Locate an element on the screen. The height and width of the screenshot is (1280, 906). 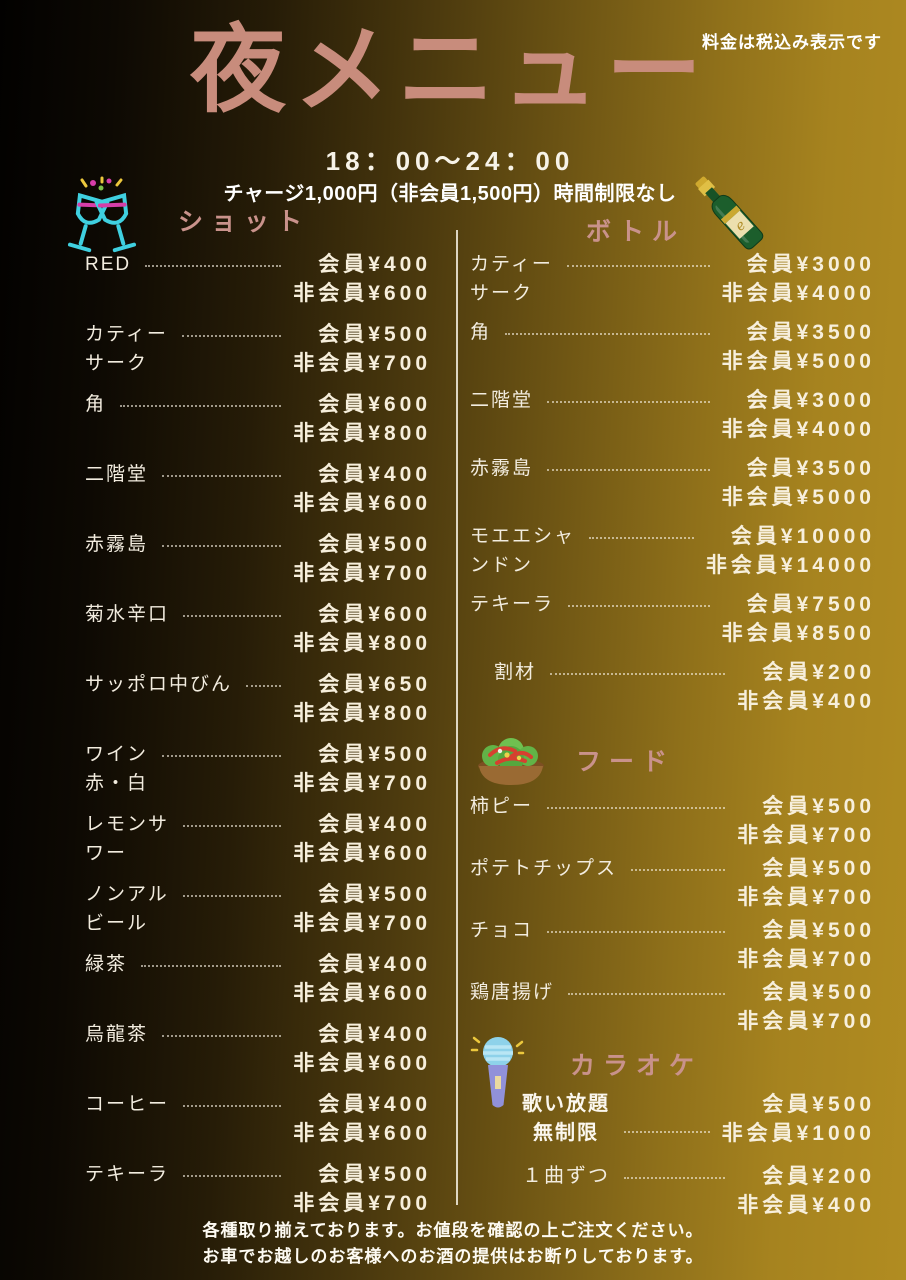
menu-item: 菊水辛口 会員¥600 非会員¥800 is located at coordinates (258, 629).